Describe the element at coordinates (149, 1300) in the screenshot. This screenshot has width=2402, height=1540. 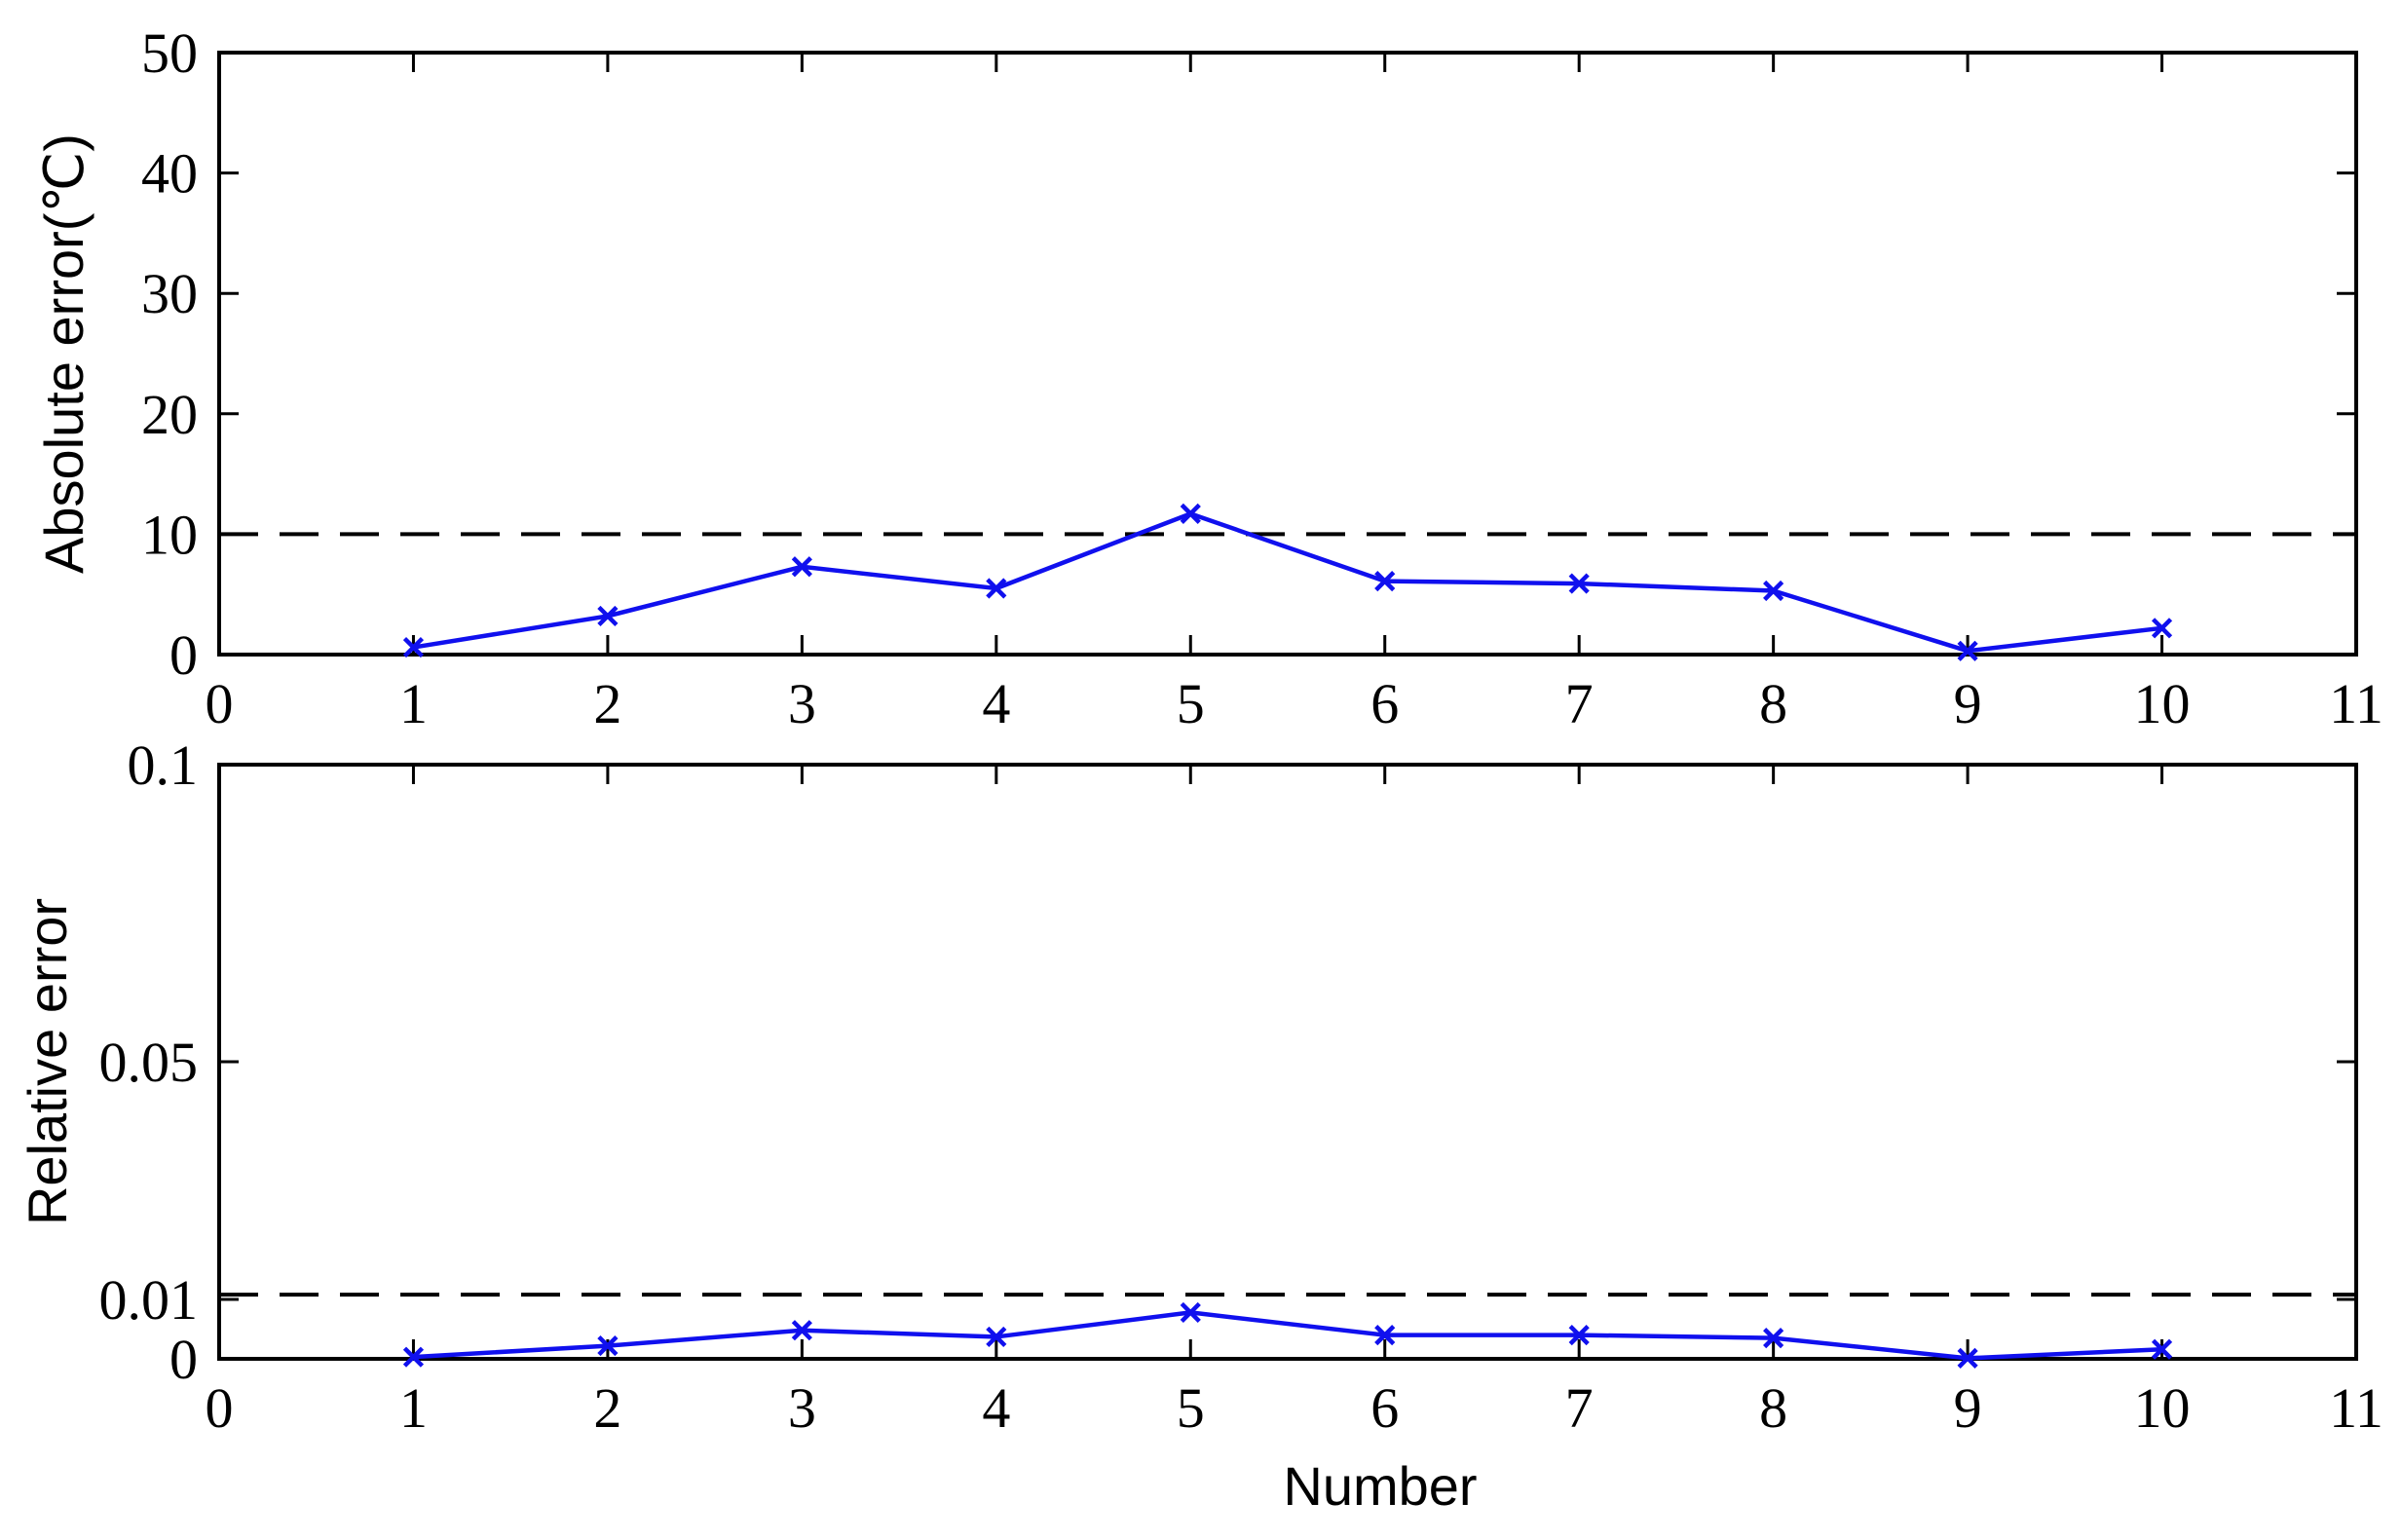
I see `y-tick-label: 0.01` at that location.